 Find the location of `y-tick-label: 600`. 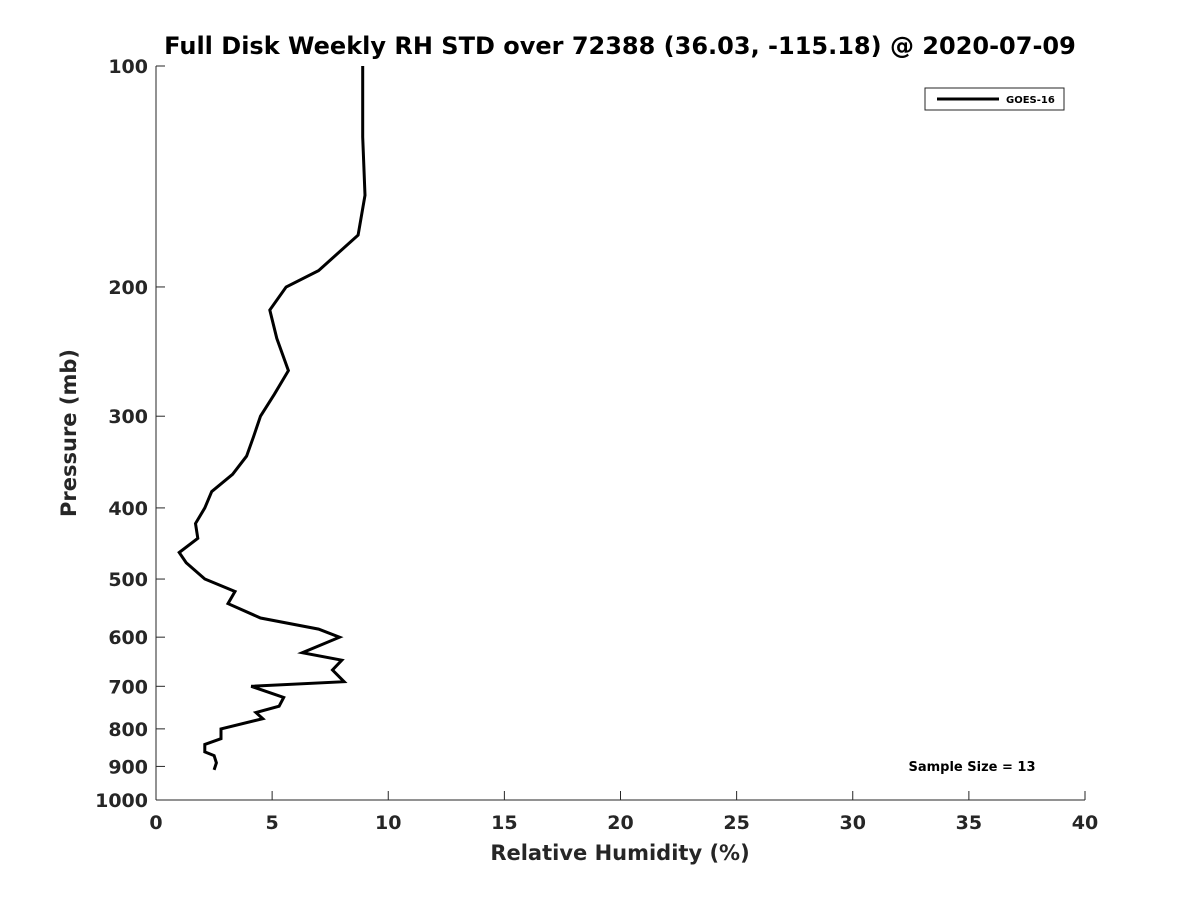

y-tick-label: 600 is located at coordinates (128, 638).